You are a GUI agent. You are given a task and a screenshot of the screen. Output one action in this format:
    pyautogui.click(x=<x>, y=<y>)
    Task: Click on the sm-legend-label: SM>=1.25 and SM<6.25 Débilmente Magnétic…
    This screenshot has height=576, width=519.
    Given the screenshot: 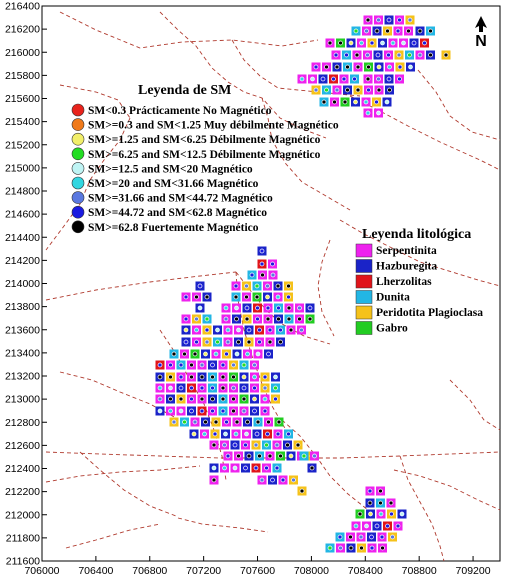 What is the action you would take?
    pyautogui.click(x=204, y=140)
    